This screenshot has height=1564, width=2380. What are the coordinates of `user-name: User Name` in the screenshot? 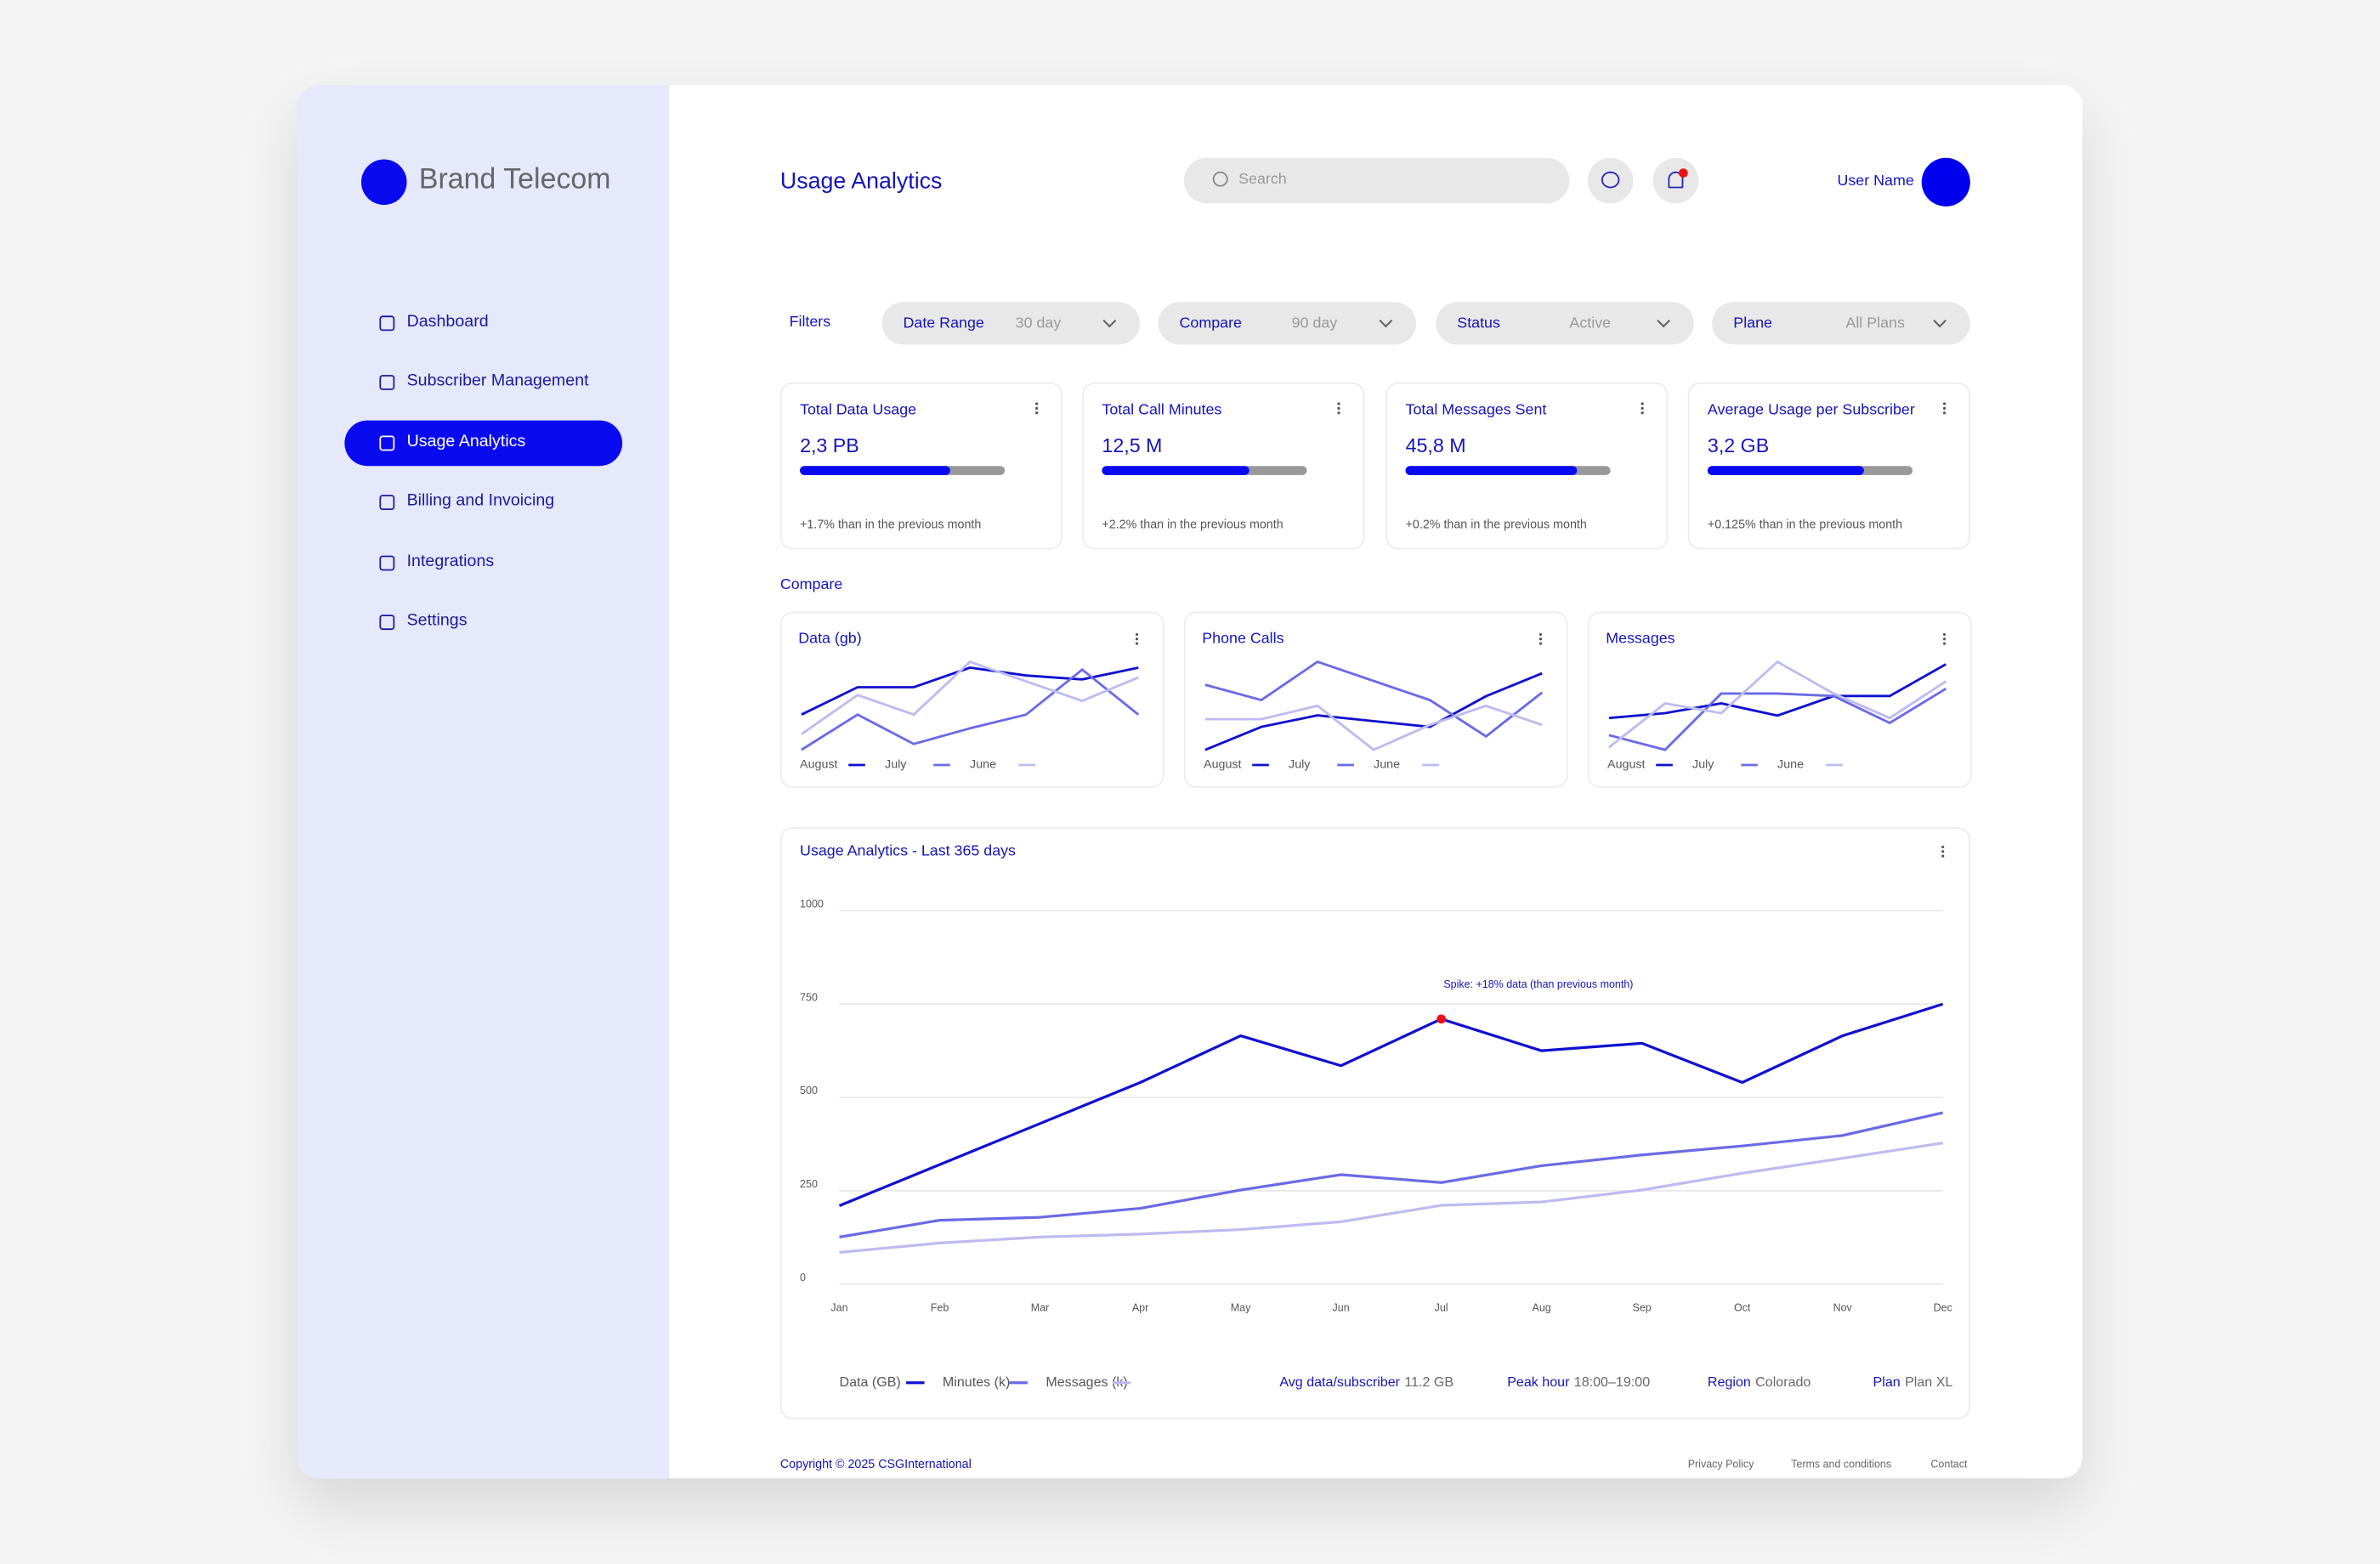 It's located at (1875, 181).